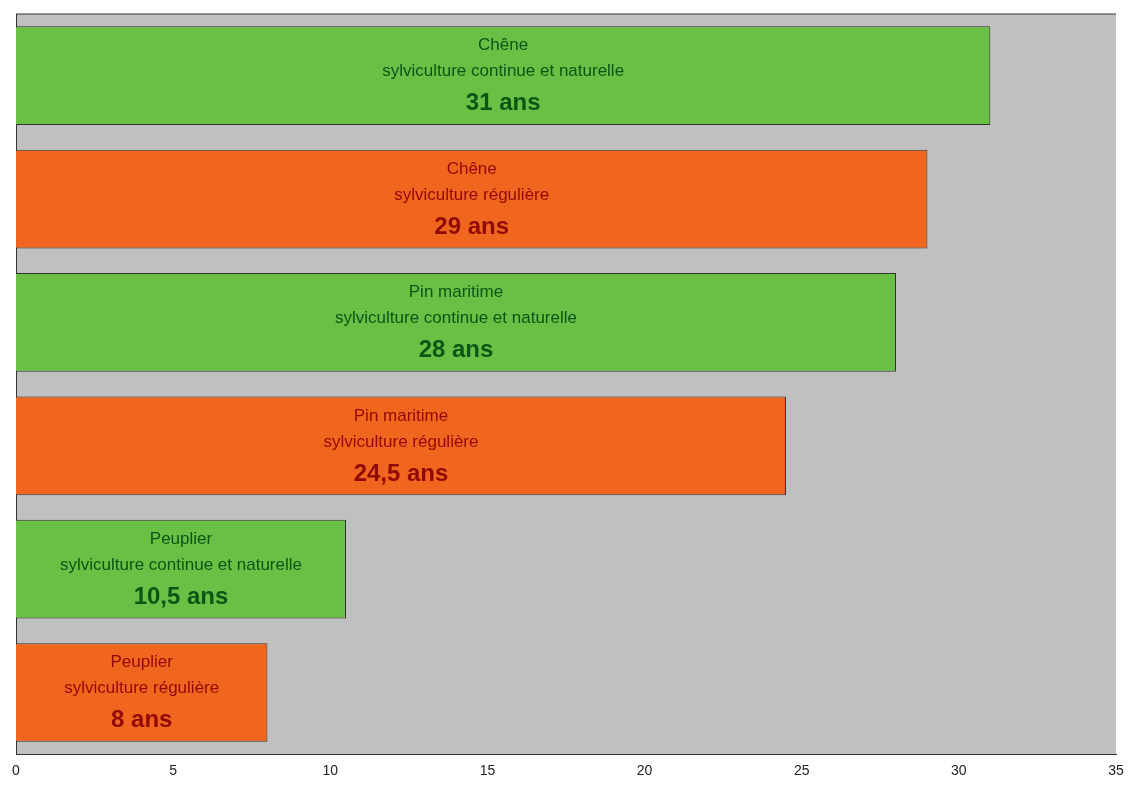 This screenshot has width=1128, height=787. I want to click on y-tick-label: Chêne sylviculture régulière, so click(472, 181).